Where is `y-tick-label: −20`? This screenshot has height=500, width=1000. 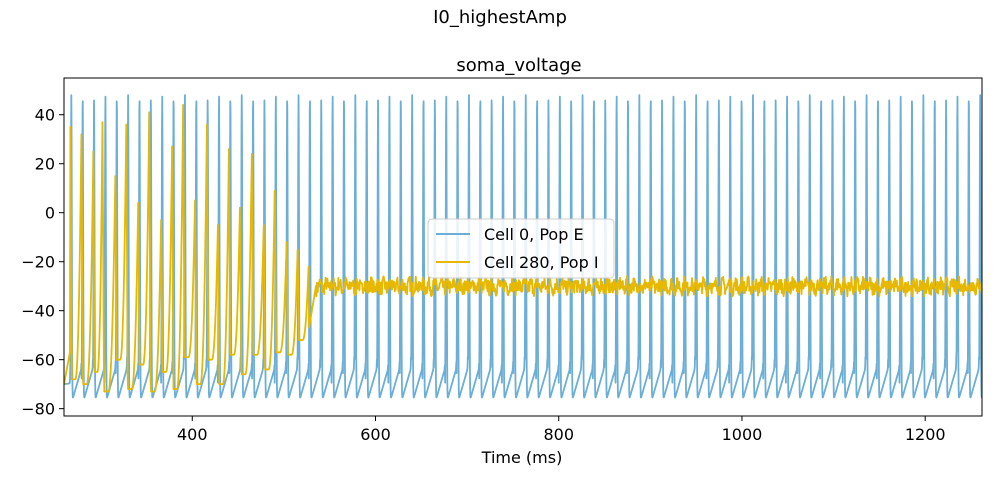 y-tick-label: −20 is located at coordinates (38, 262).